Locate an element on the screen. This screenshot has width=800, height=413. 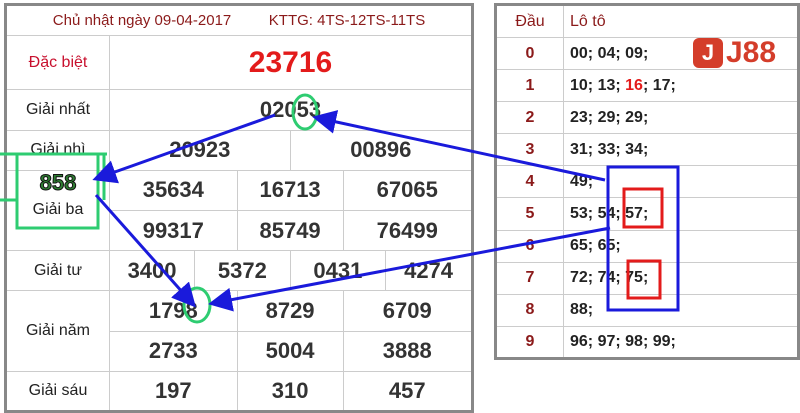
loto-text: 00; 04; 09; is located at coordinates (609, 53).